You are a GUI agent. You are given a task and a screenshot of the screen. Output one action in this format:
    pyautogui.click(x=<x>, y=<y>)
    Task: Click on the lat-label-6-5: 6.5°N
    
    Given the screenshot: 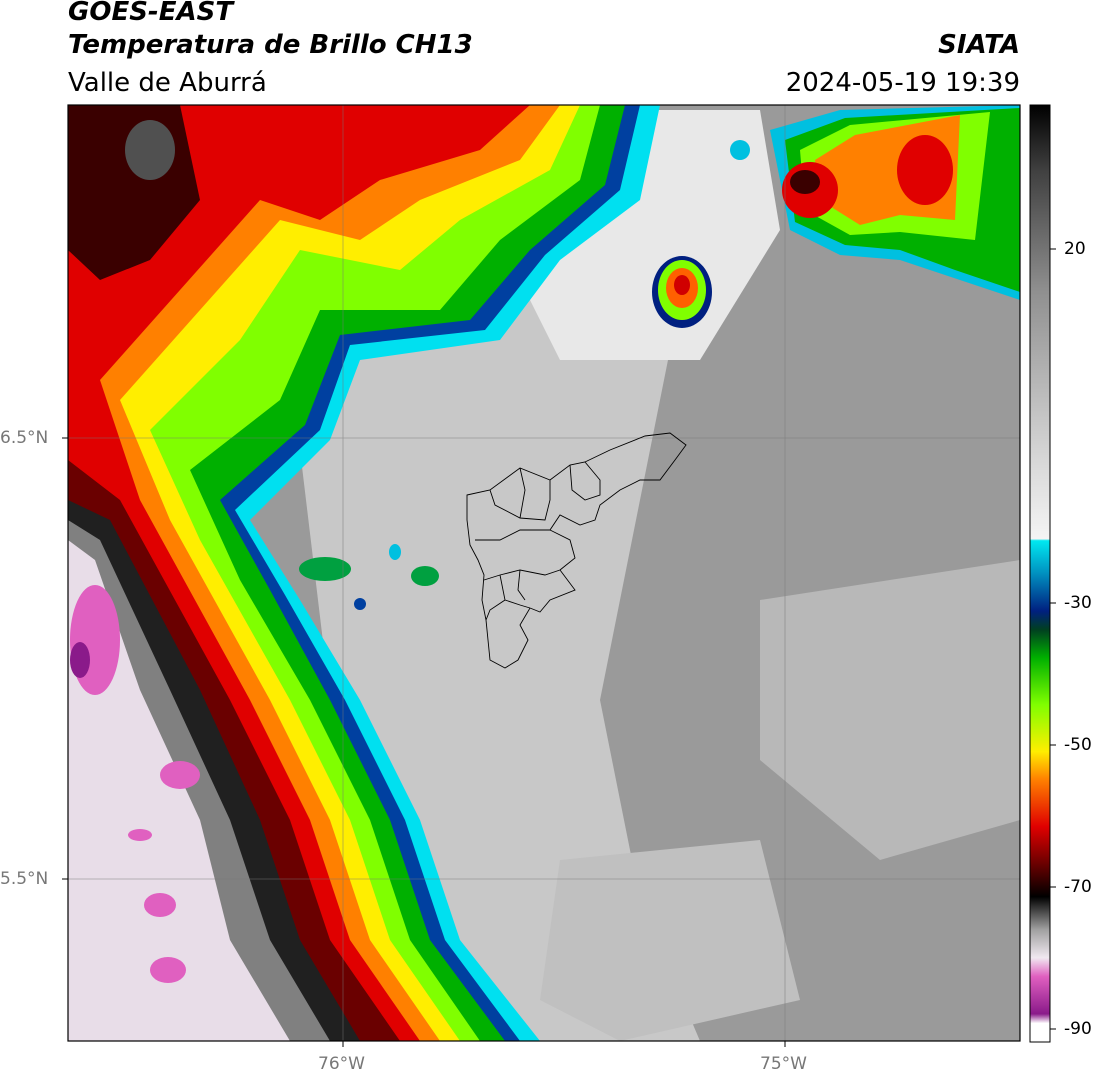 What is the action you would take?
    pyautogui.click(x=24, y=438)
    